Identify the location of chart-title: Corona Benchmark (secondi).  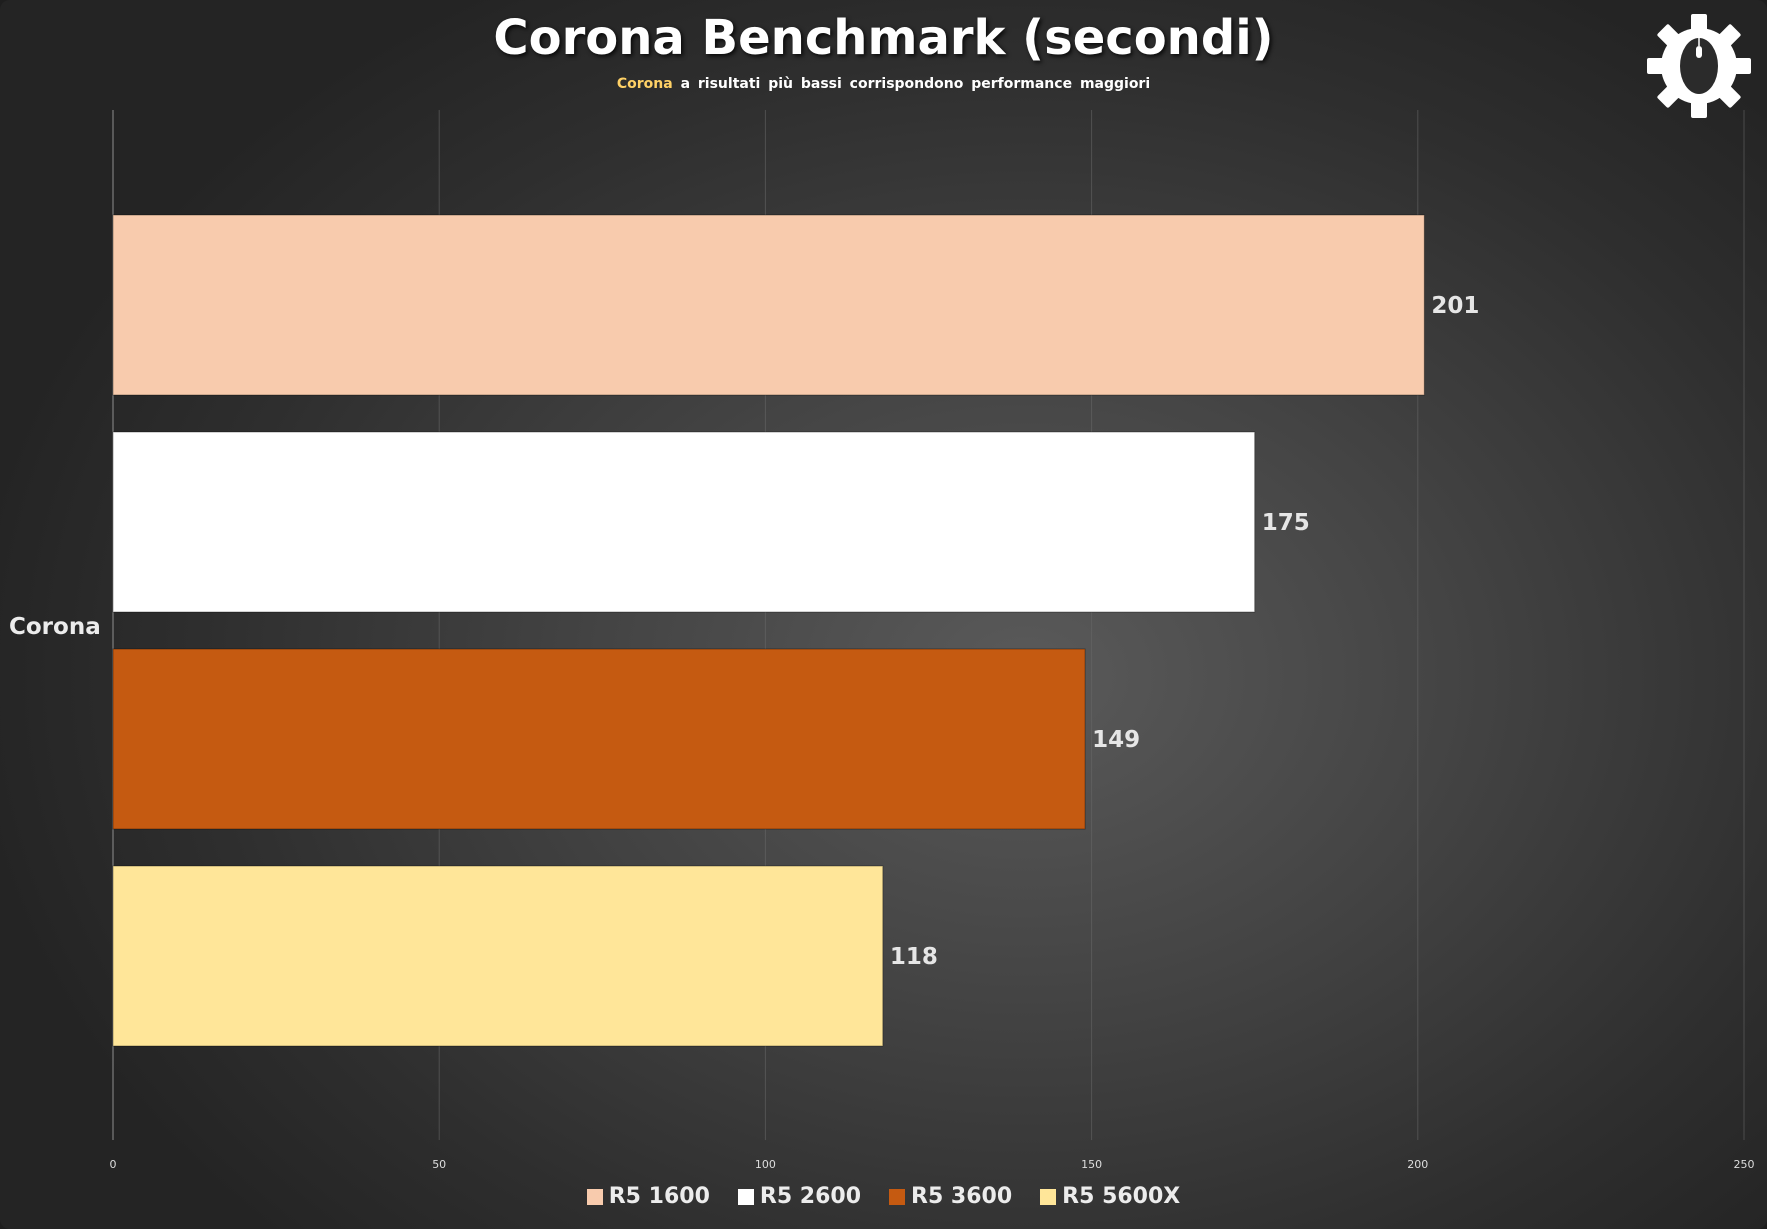
(883, 38).